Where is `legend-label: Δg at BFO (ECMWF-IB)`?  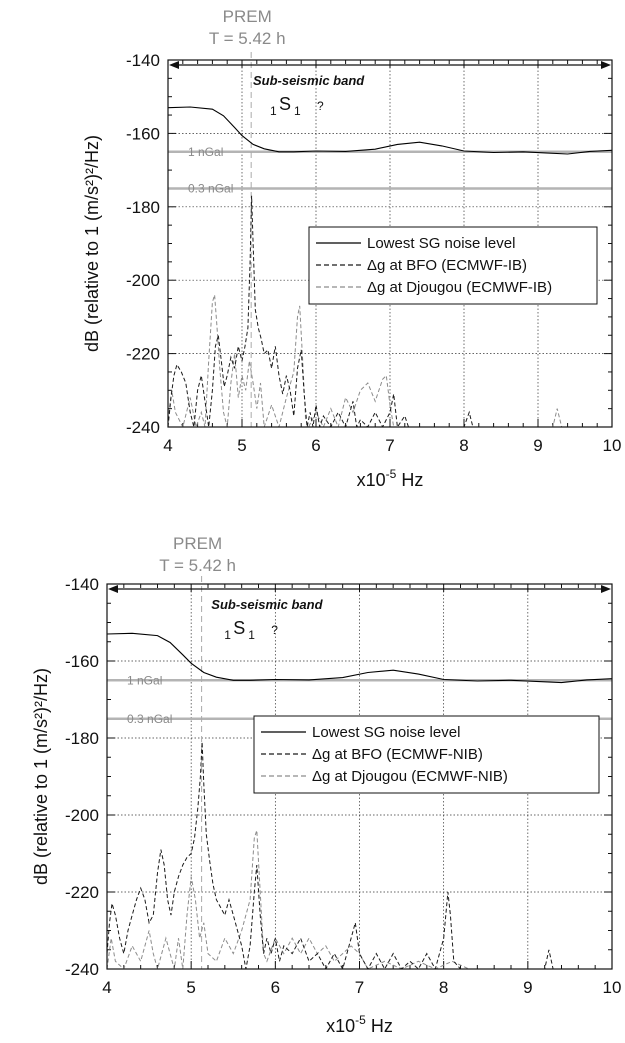 legend-label: Δg at BFO (ECMWF-IB) is located at coordinates (447, 265).